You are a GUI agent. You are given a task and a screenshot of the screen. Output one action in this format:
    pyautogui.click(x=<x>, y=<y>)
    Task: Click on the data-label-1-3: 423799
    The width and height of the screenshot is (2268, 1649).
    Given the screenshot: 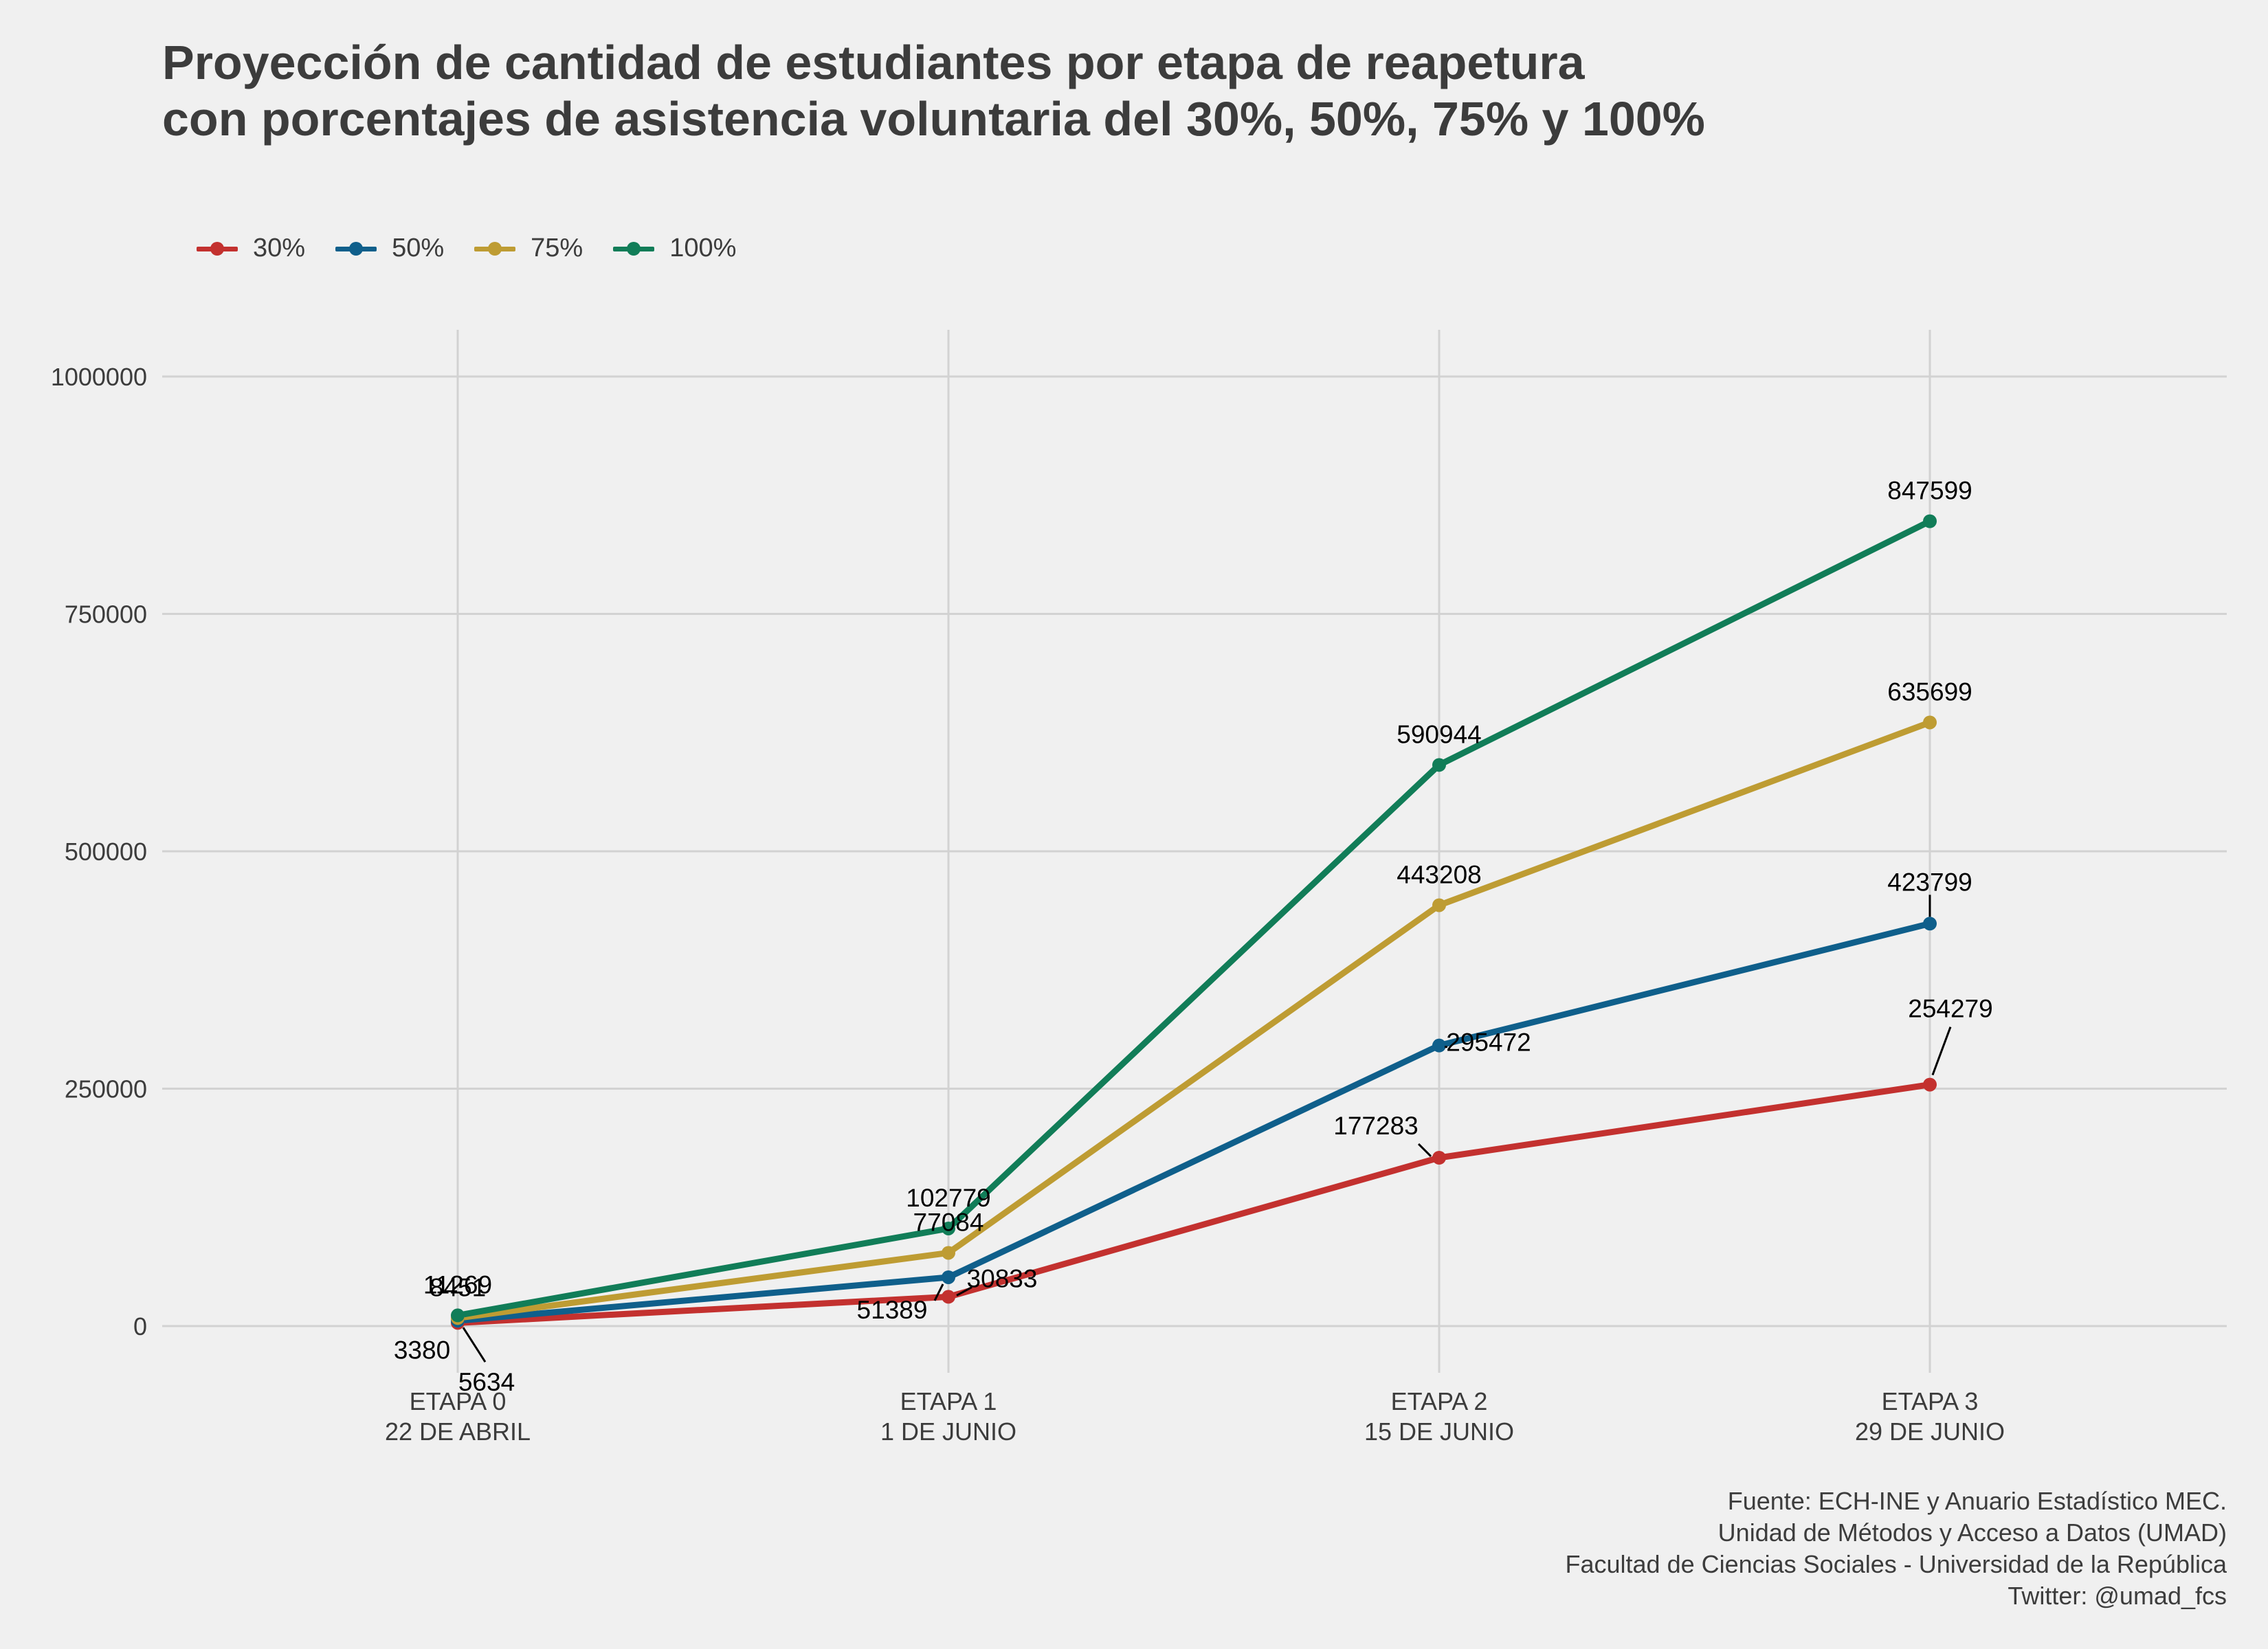 What is the action you would take?
    pyautogui.click(x=1930, y=882)
    